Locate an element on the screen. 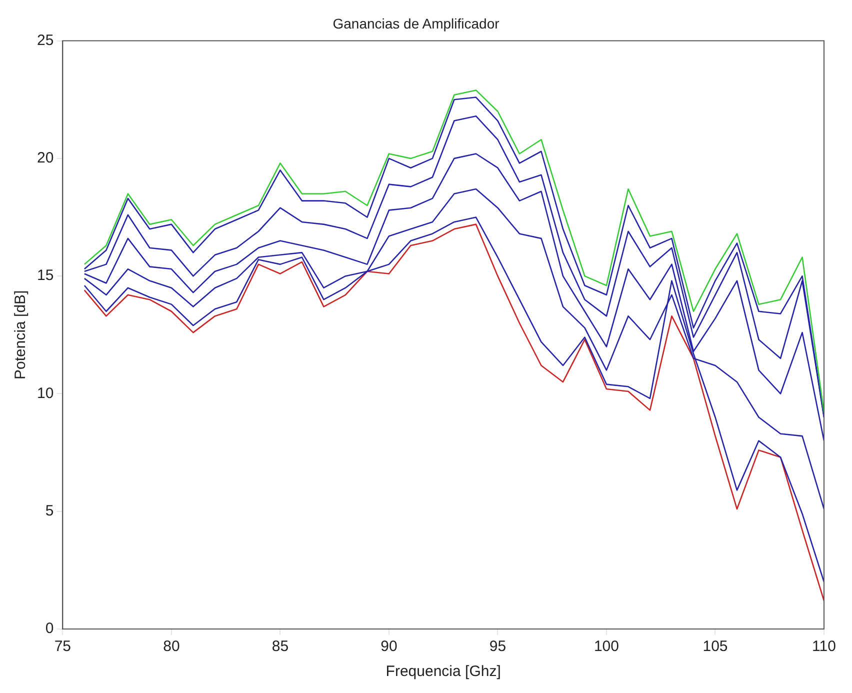 The width and height of the screenshot is (852, 693). x-tick-label: 110 is located at coordinates (824, 647).